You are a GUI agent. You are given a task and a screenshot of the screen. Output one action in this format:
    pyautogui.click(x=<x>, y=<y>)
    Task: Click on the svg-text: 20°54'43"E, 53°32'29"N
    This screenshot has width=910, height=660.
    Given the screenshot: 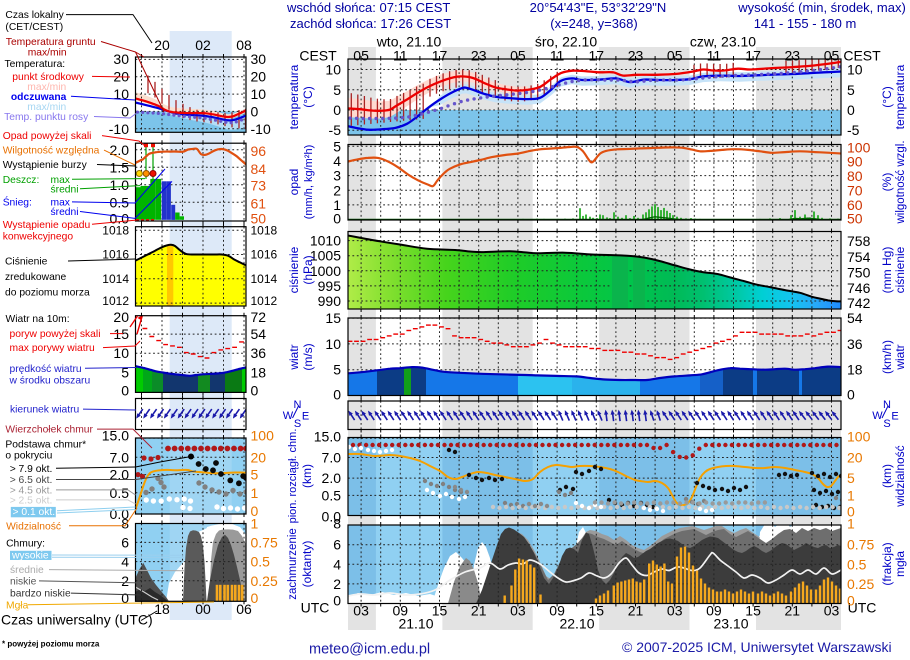 What is the action you would take?
    pyautogui.click(x=598, y=7)
    